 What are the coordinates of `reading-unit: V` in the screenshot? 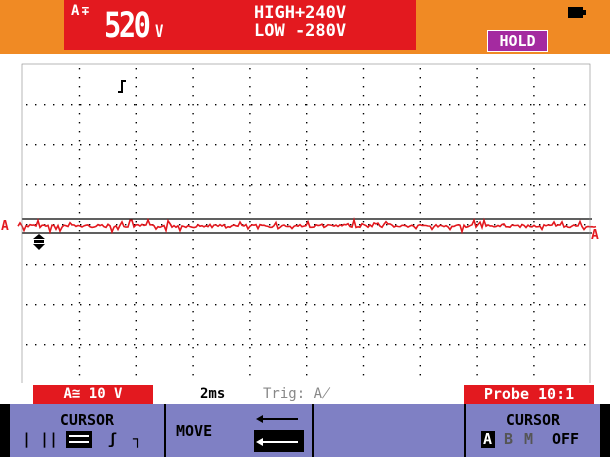 It's located at (159, 32).